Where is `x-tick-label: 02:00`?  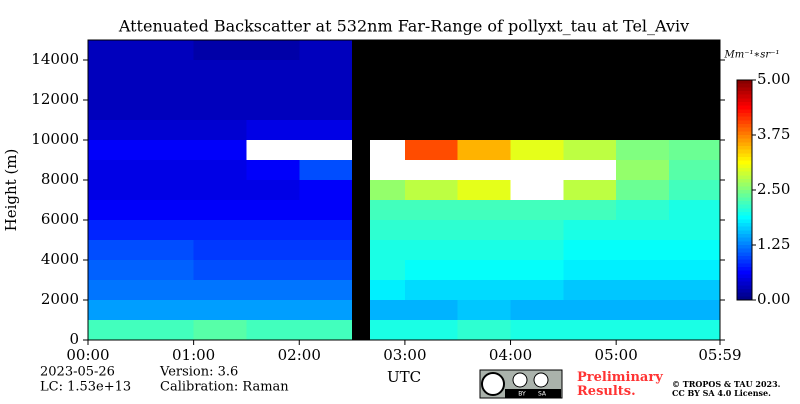
x-tick-label: 02:00 is located at coordinates (299, 355).